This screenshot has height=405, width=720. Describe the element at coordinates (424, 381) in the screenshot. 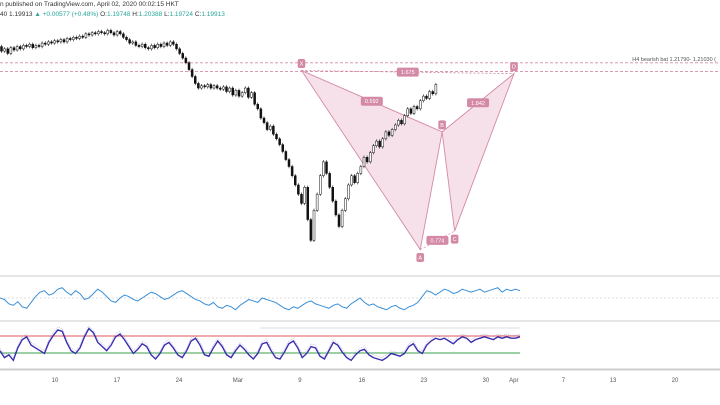

I see `x-tick-label: 23` at that location.